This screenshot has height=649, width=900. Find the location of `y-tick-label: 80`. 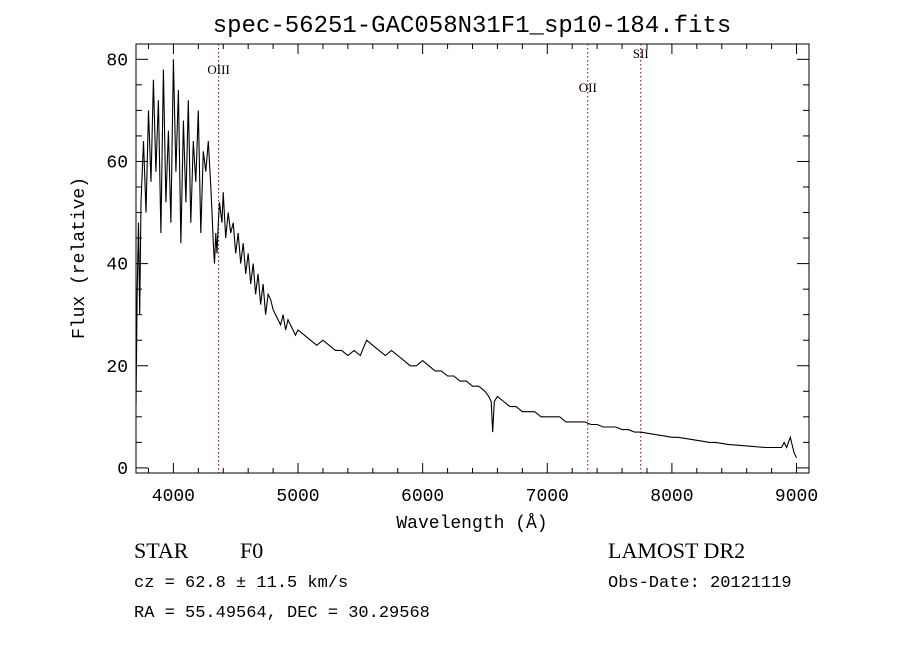

y-tick-label: 80 is located at coordinates (117, 61).